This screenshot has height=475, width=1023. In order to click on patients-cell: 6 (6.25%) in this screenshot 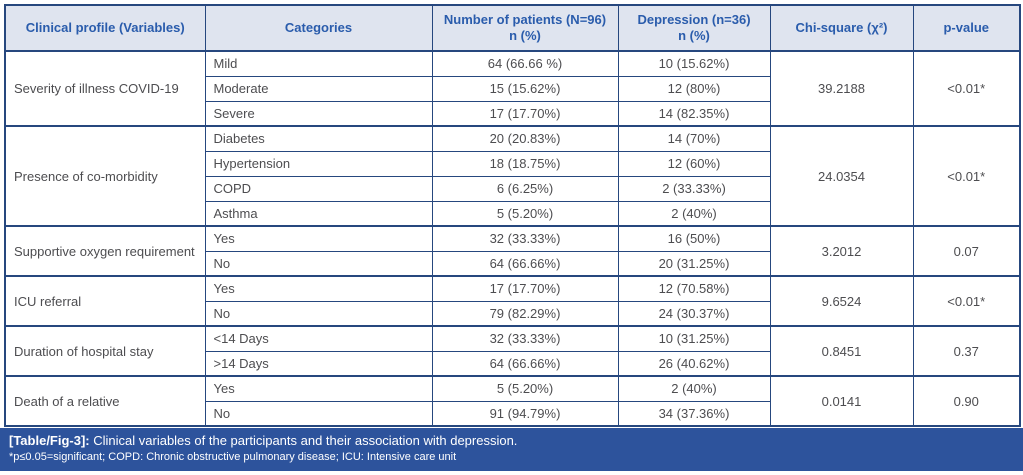, I will do `click(525, 188)`.